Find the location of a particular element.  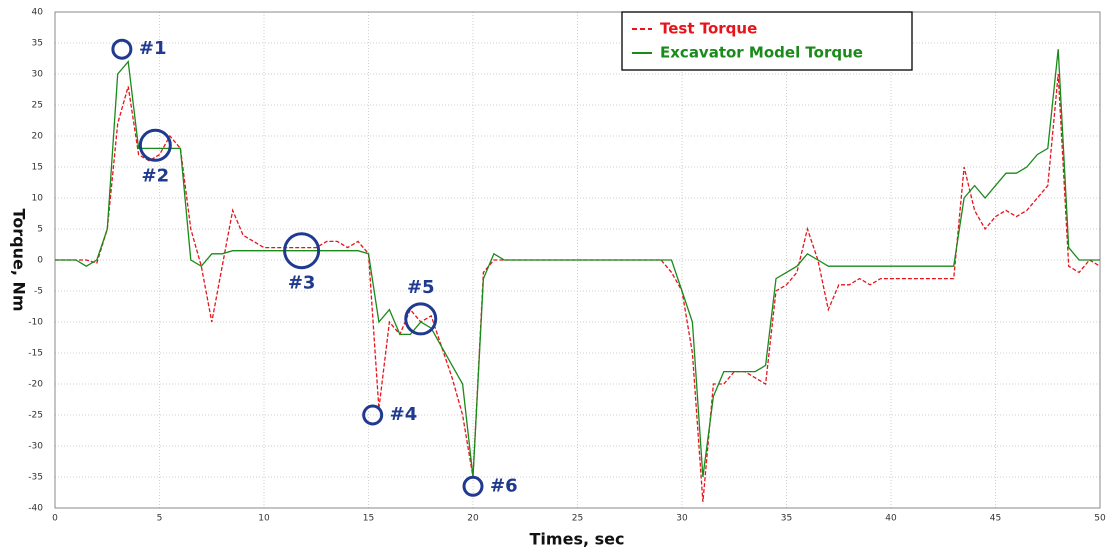

x-tick-label: 25 is located at coordinates (577, 519).